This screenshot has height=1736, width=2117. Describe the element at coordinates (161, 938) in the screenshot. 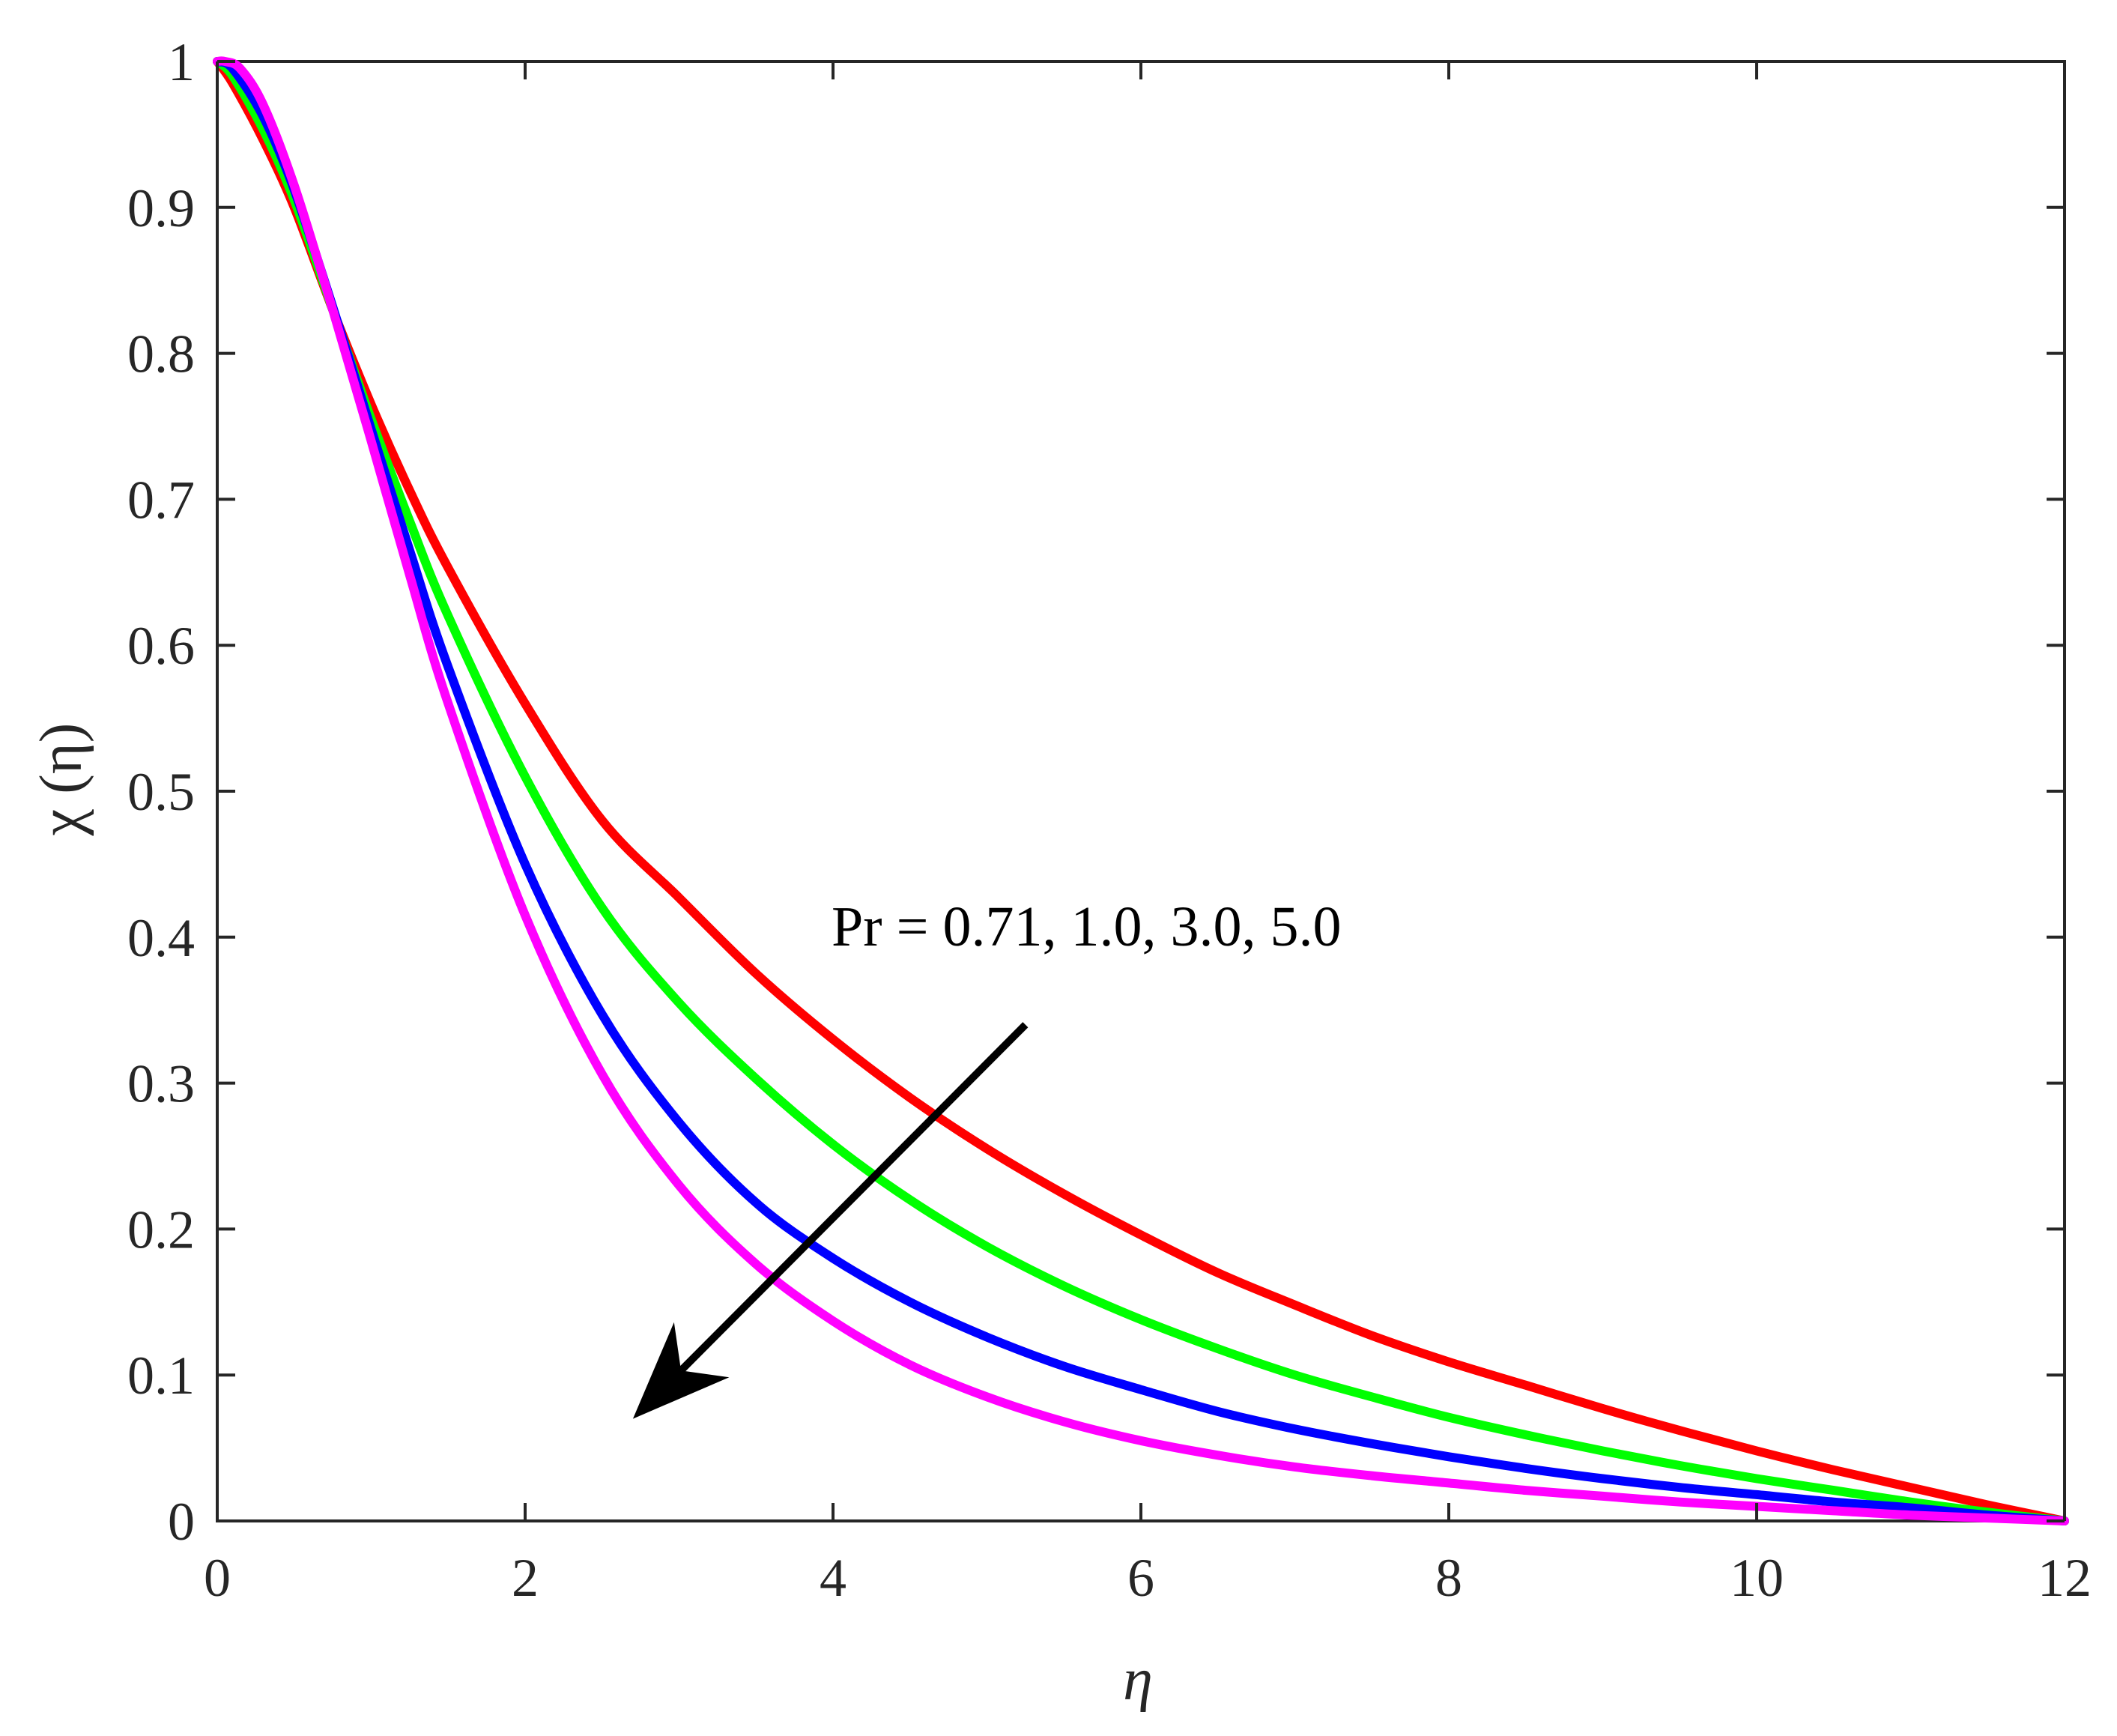

I see `y-tick-label: 0.4` at that location.